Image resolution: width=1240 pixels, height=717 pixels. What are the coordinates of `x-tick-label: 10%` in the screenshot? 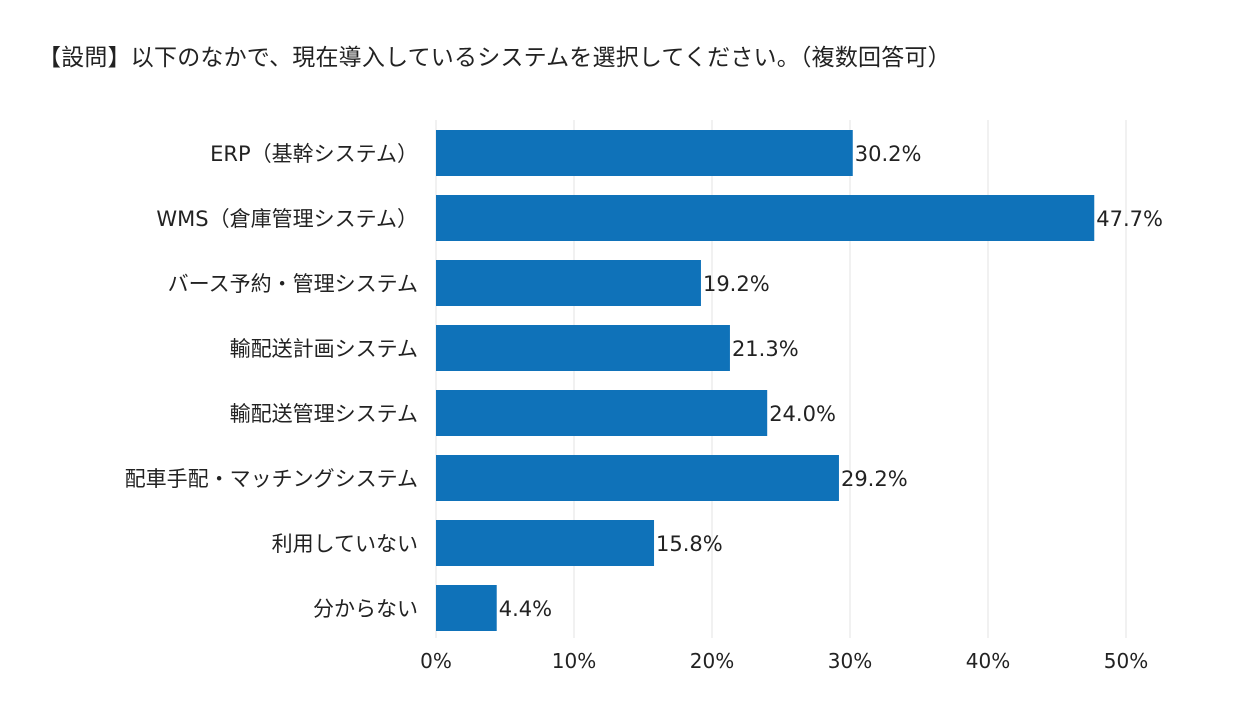 It's located at (574, 661).